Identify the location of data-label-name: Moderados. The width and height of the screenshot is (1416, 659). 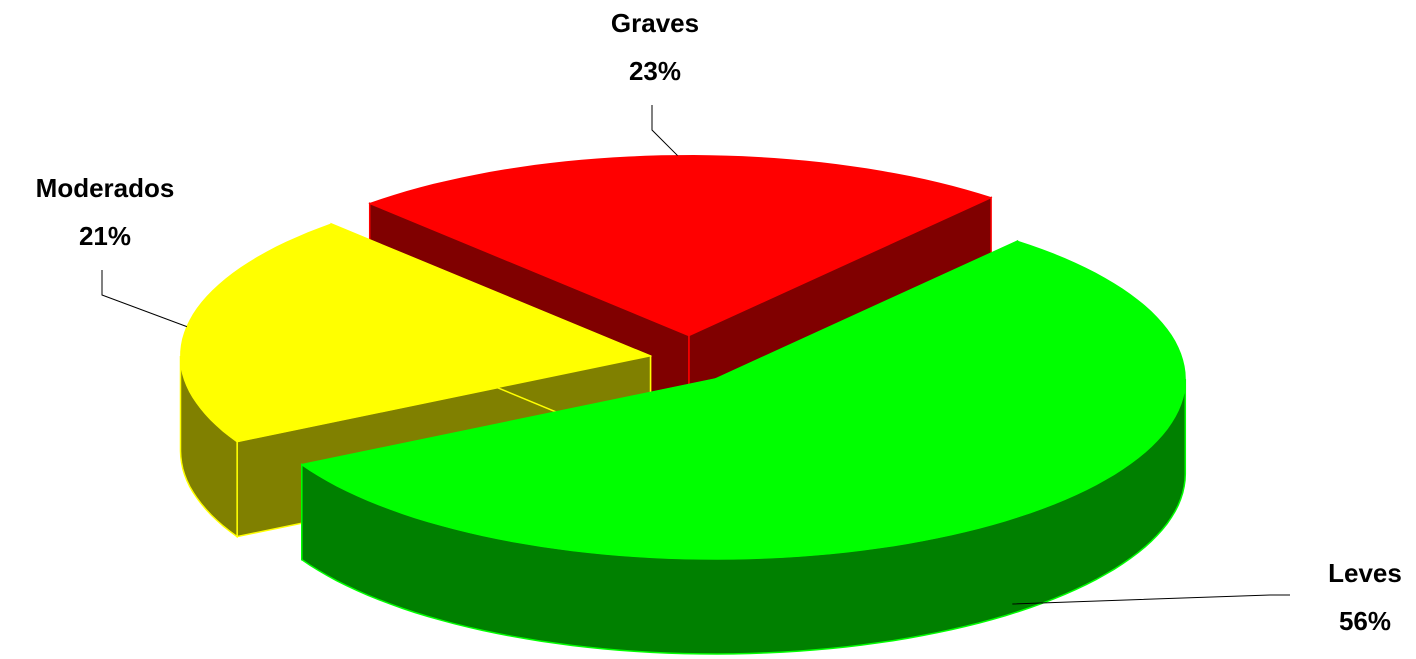
(105, 188).